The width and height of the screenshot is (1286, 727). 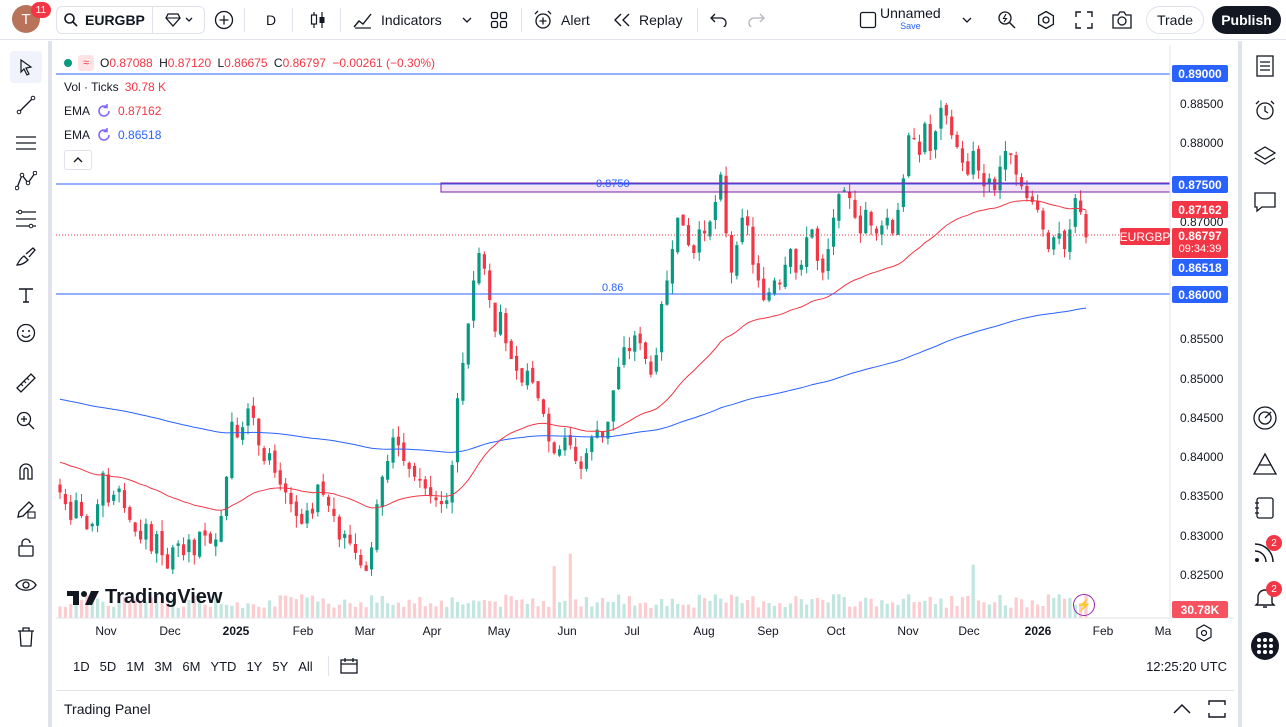 What do you see at coordinates (1265, 156) in the screenshot?
I see `object-tree-button` at bounding box center [1265, 156].